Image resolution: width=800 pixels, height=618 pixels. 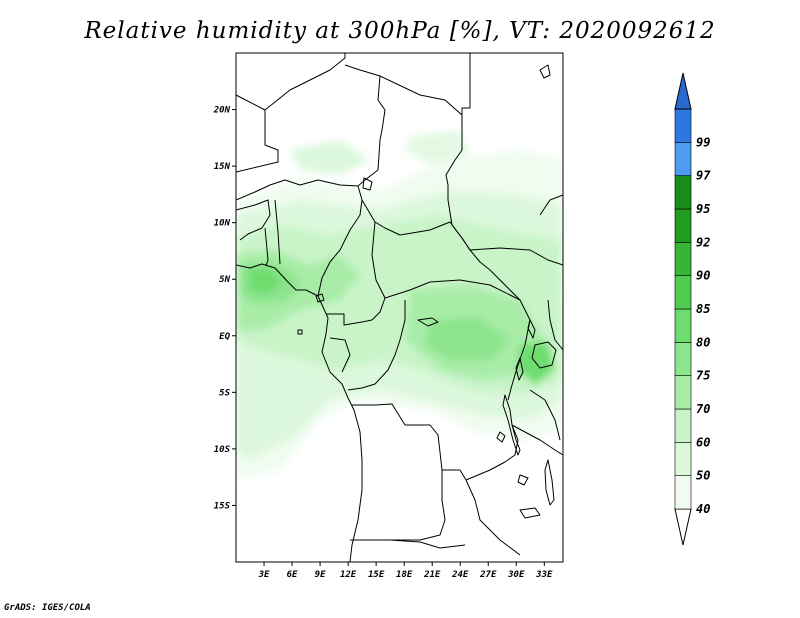 I want to click on rh-50-north-region, so click(x=330, y=157).